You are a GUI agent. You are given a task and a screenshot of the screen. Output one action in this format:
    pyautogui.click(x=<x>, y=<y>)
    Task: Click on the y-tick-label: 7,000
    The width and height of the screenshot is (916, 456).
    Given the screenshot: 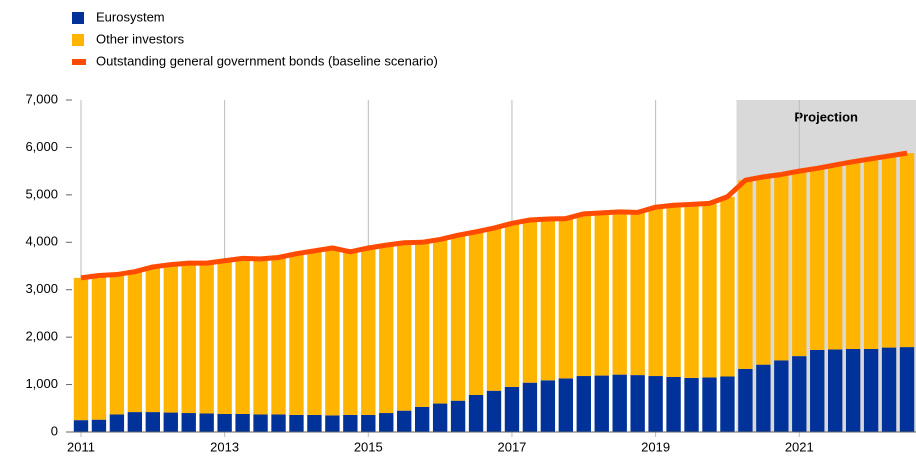 What is the action you would take?
    pyautogui.click(x=41, y=98)
    